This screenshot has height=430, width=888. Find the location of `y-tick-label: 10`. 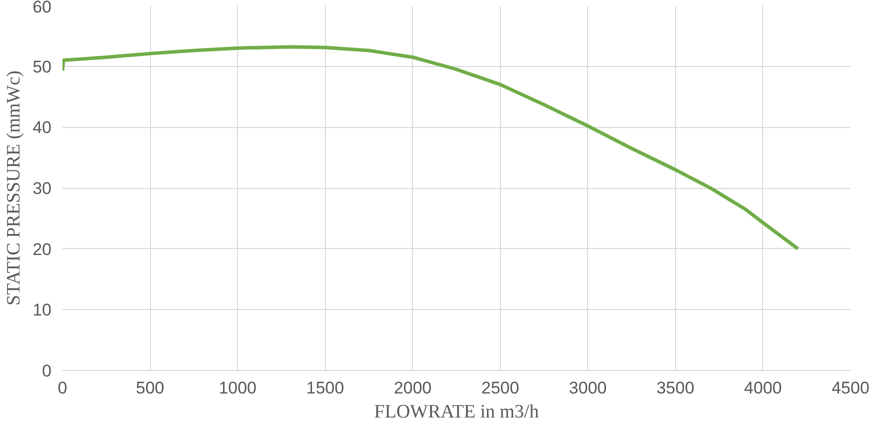

y-tick-label: 10 is located at coordinates (42, 310).